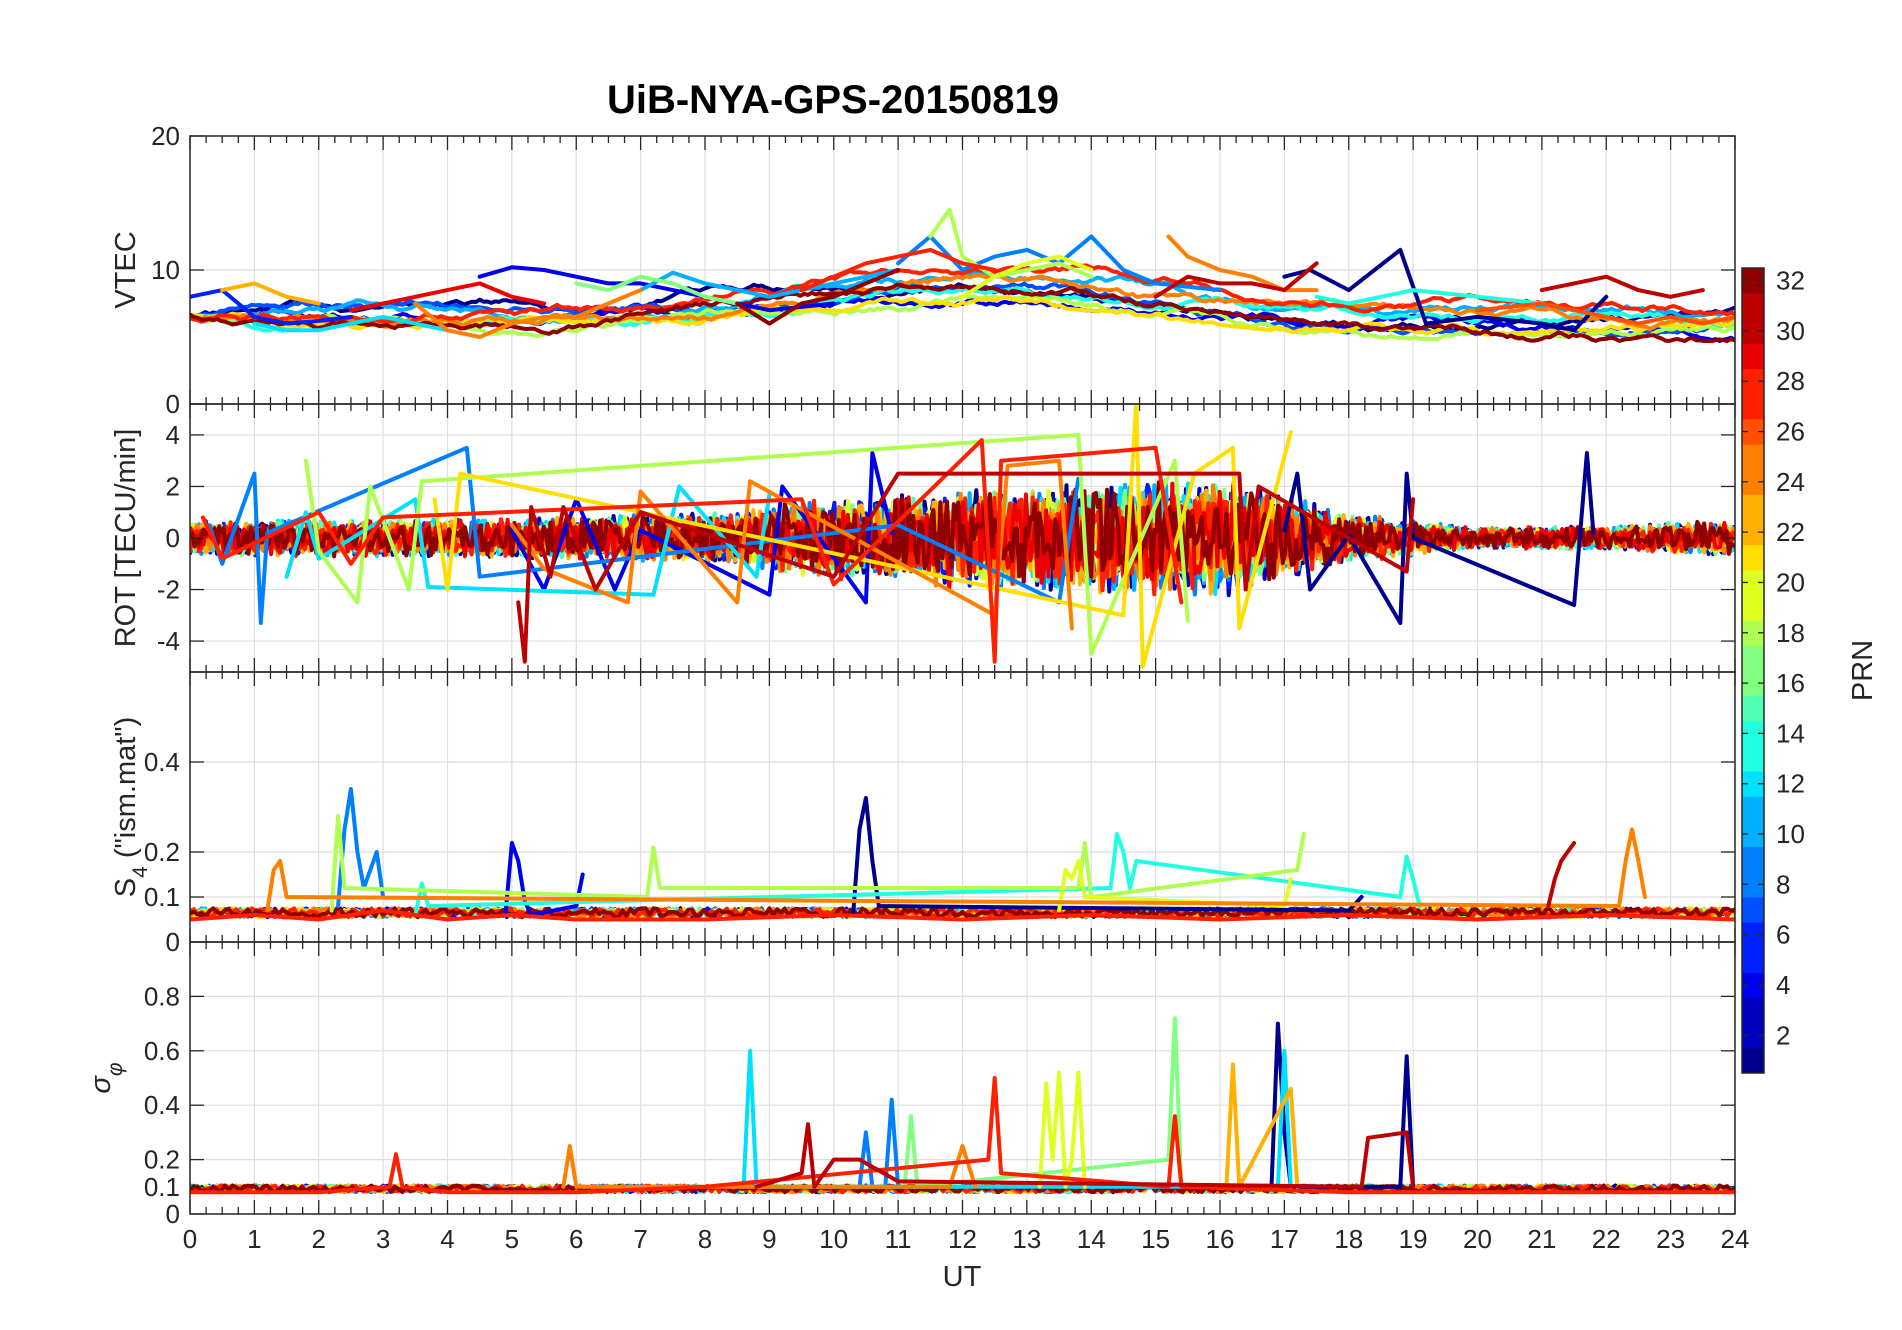  I want to click on colorbar-tick-label: 8, so click(1783, 884).